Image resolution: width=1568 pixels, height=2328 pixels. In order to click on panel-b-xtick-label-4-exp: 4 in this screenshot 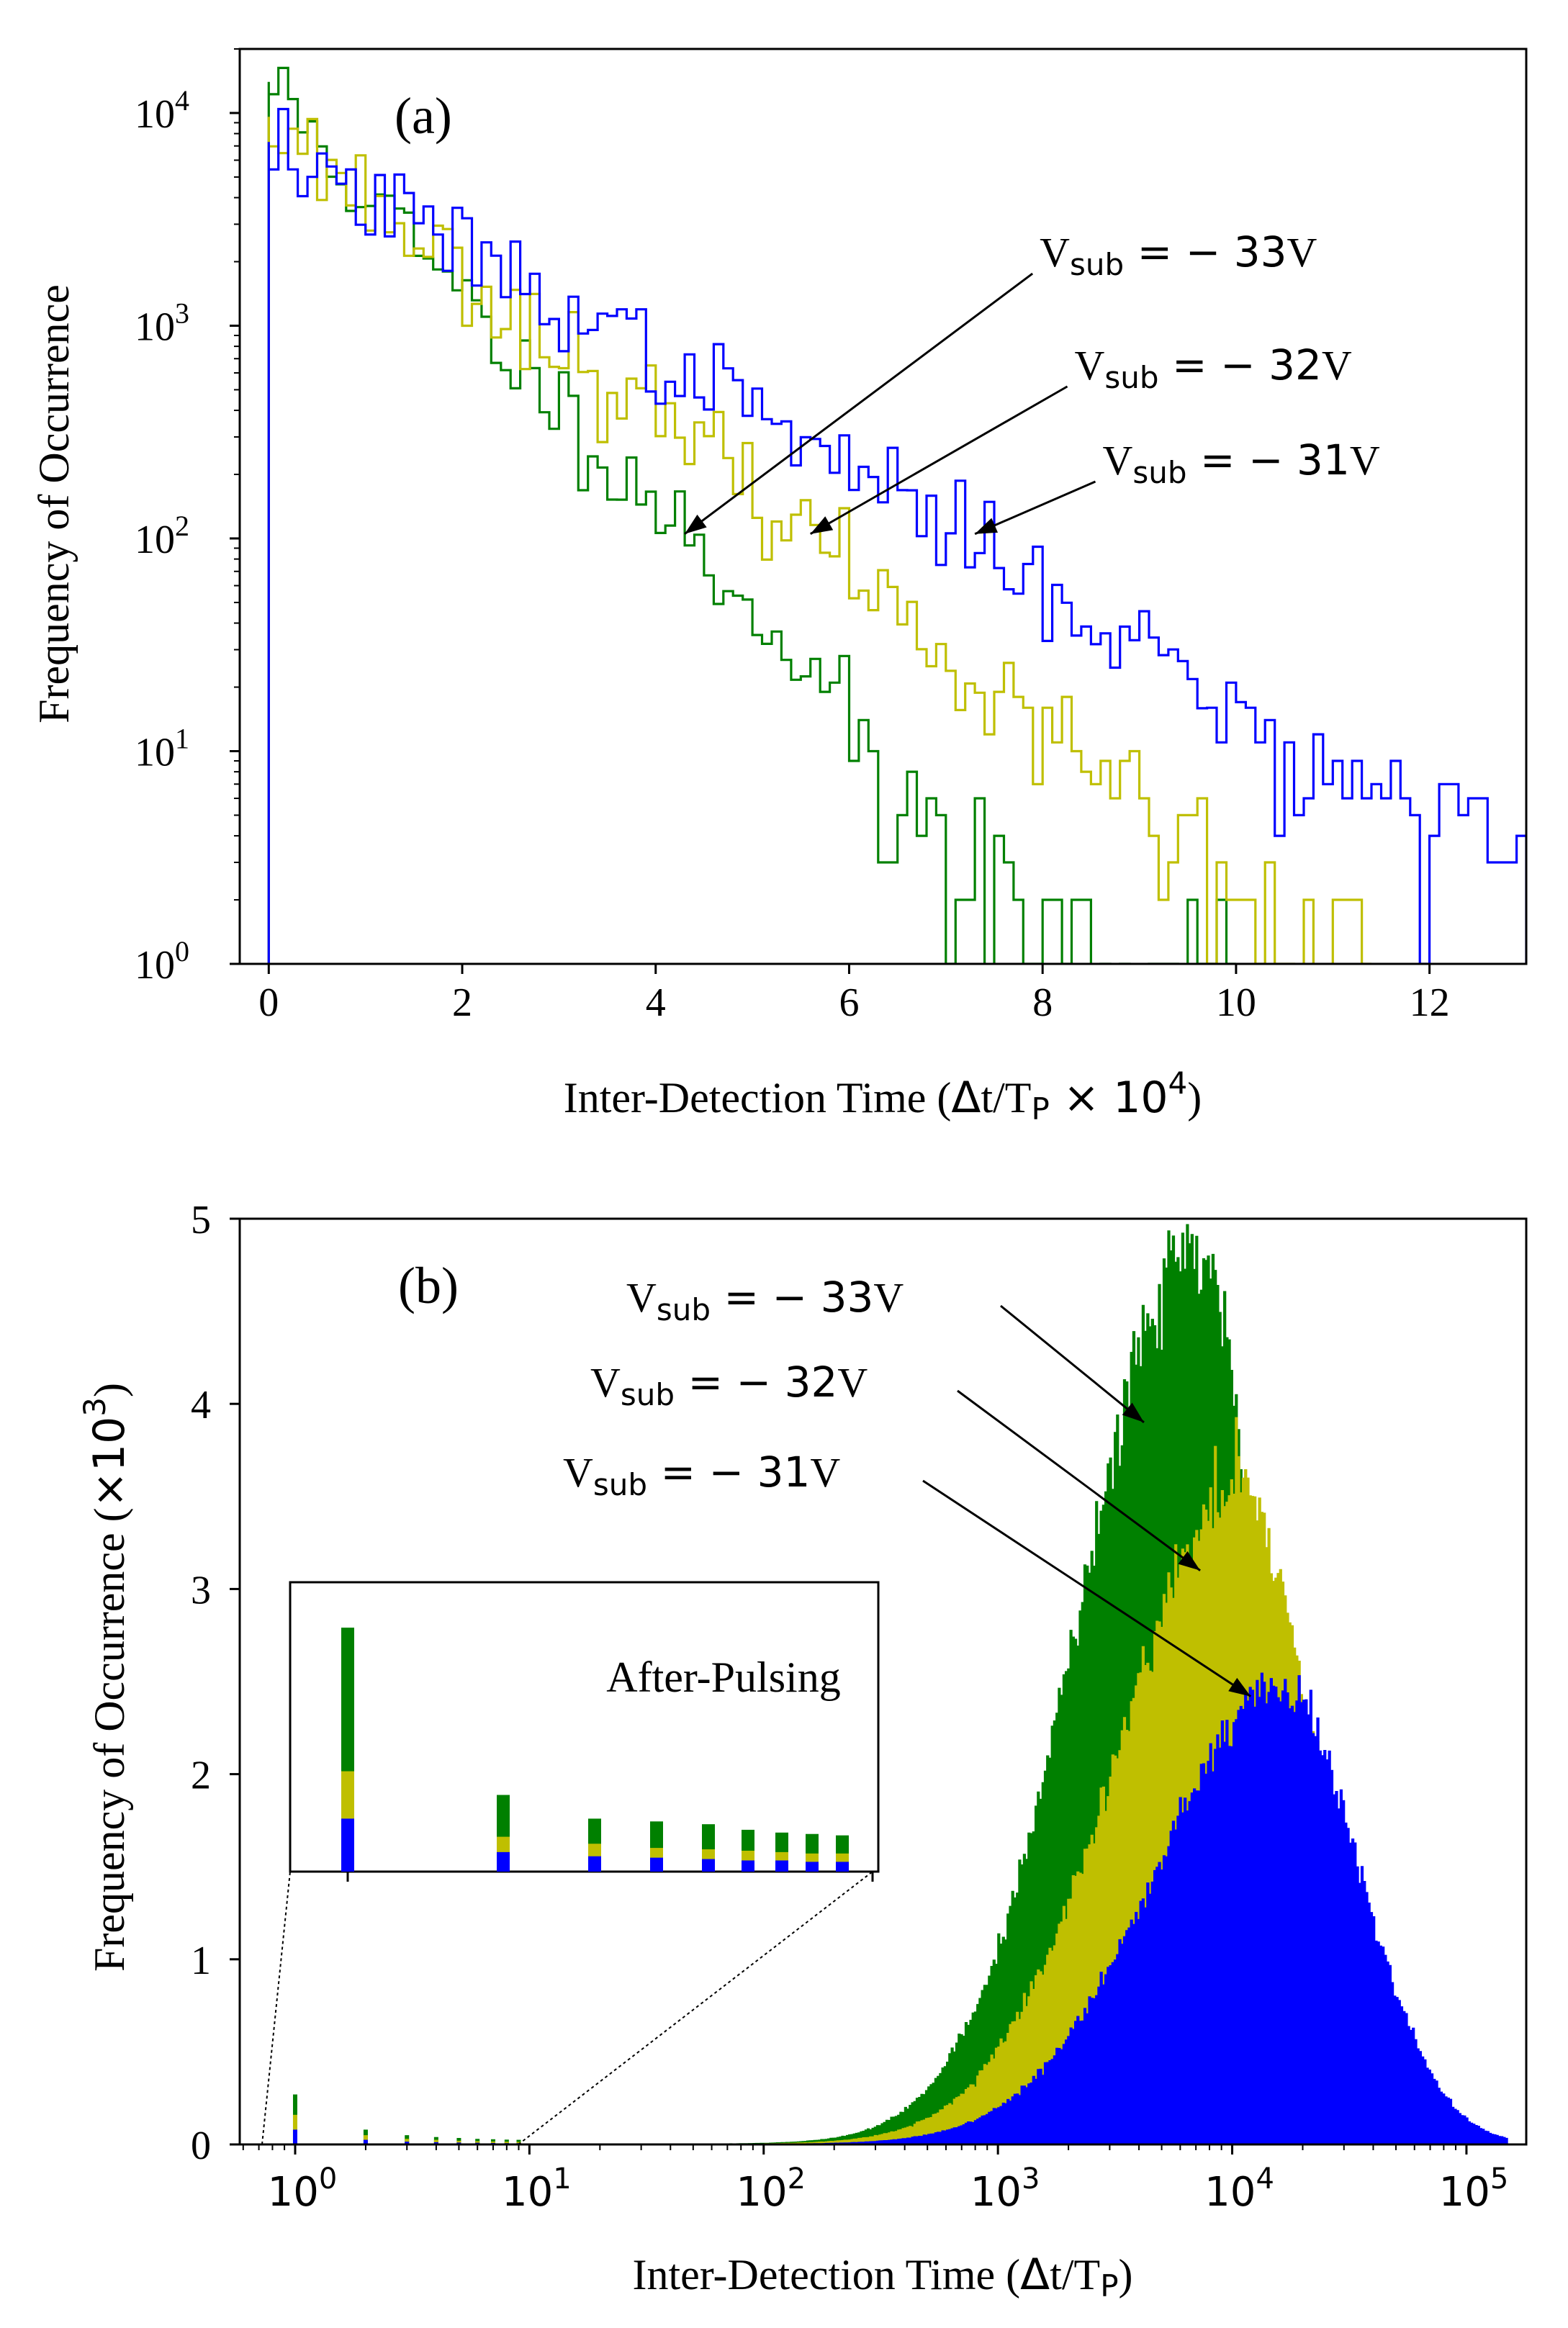, I will do `click(1265, 2179)`.